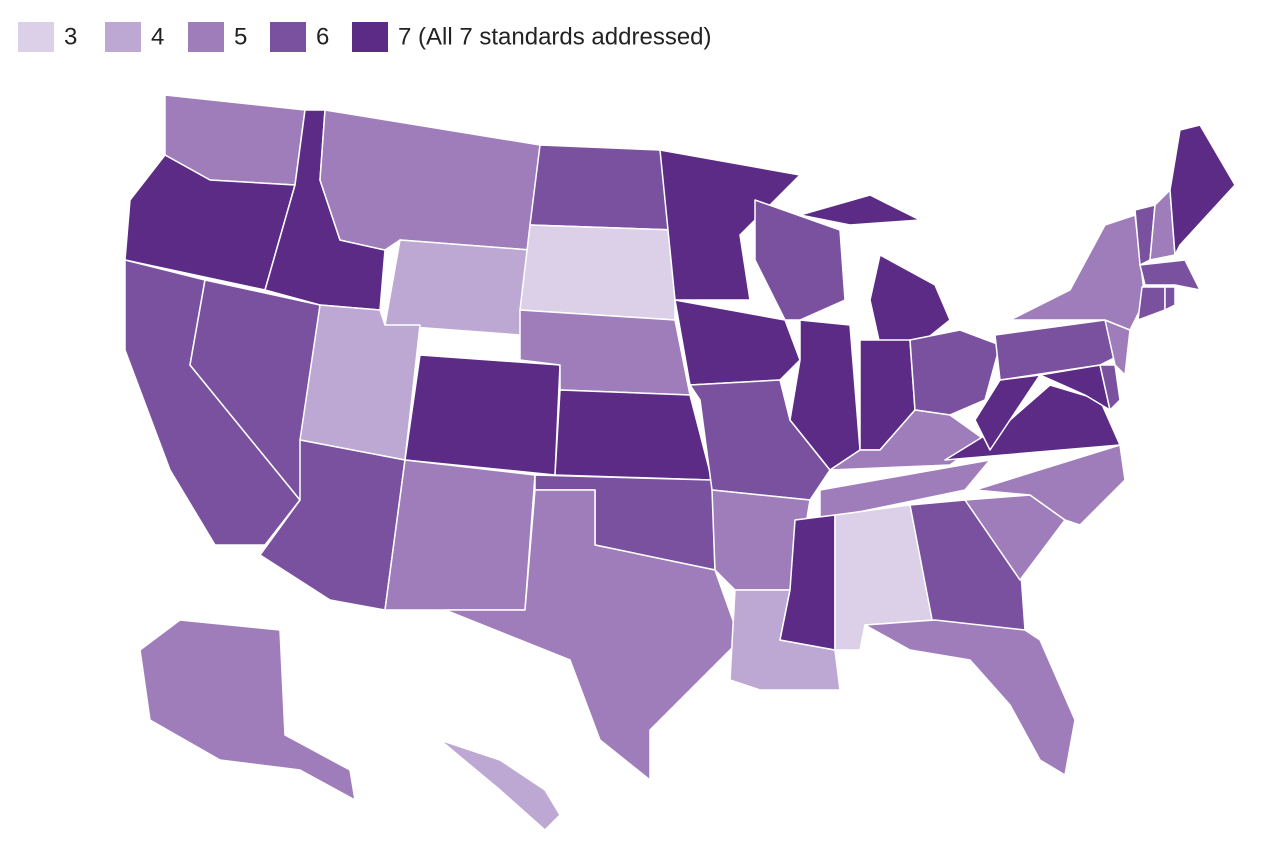  What do you see at coordinates (157, 36) in the screenshot?
I see `legend-label: 4` at bounding box center [157, 36].